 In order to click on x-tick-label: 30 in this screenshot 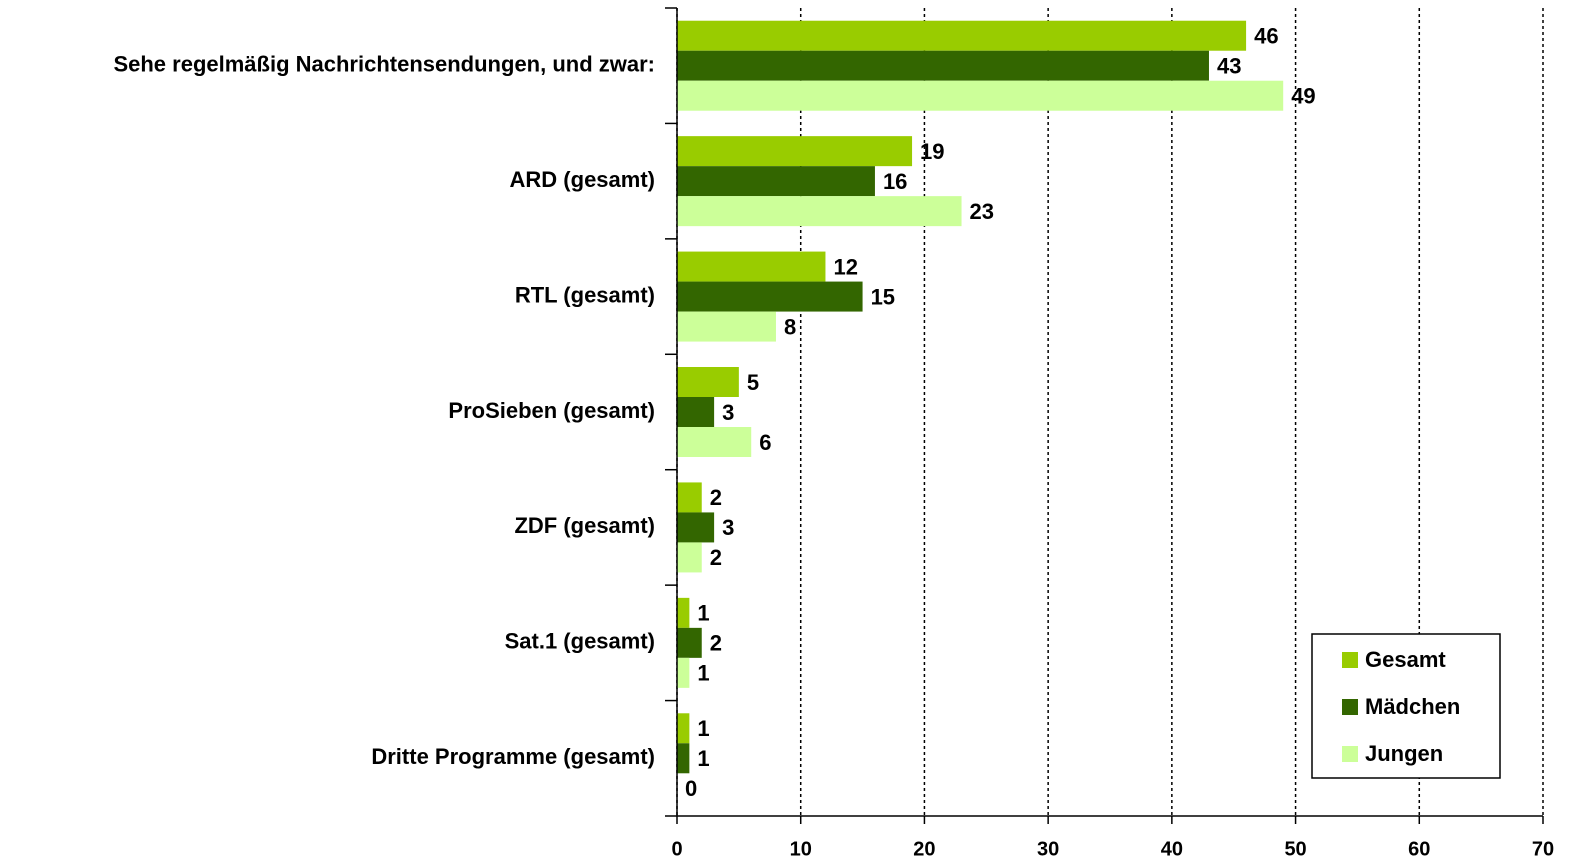, I will do `click(1048, 849)`.